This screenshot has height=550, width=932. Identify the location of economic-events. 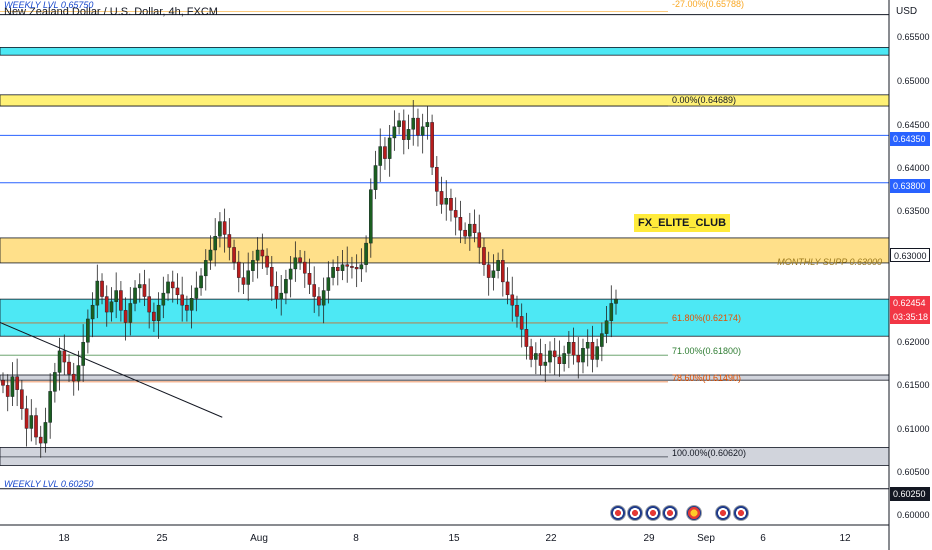
(679, 514).